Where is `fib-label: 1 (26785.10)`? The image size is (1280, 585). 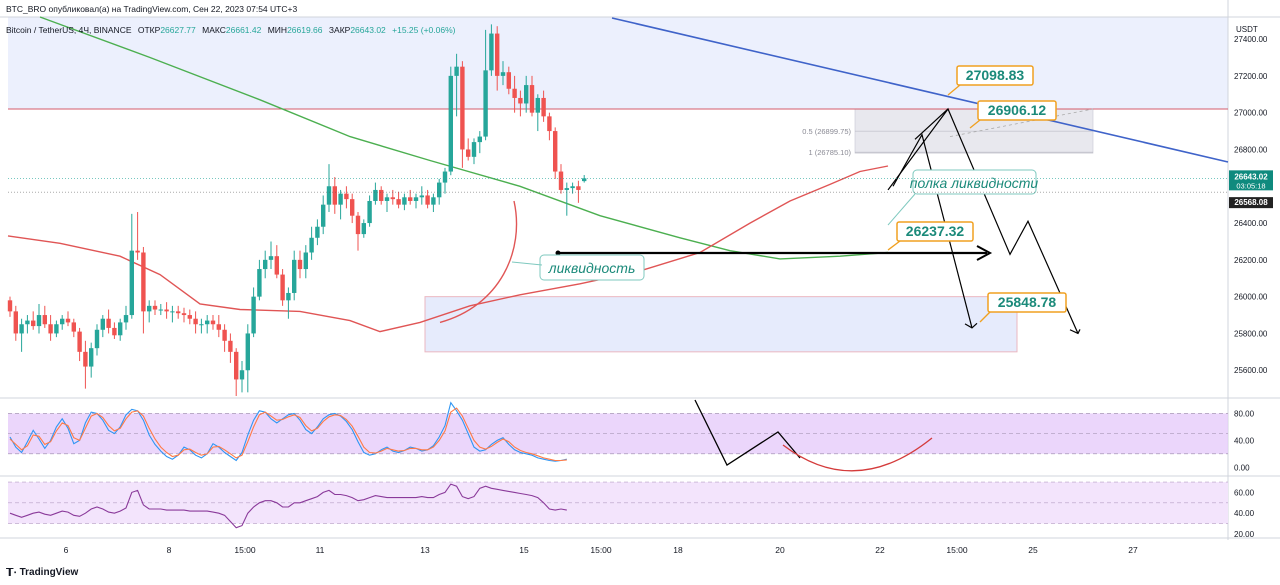
fib-label: 1 (26785.10) is located at coordinates (829, 152).